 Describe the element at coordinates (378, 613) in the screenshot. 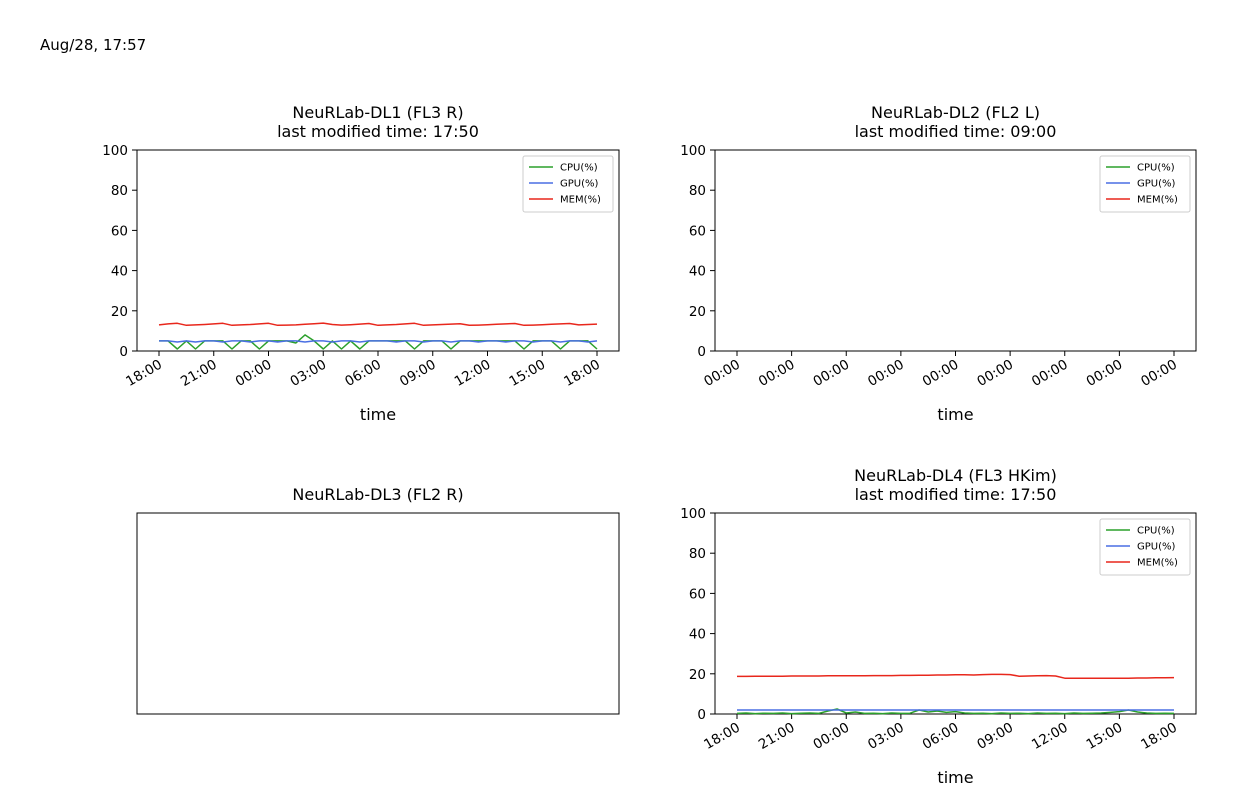

I see `axes-frame` at that location.